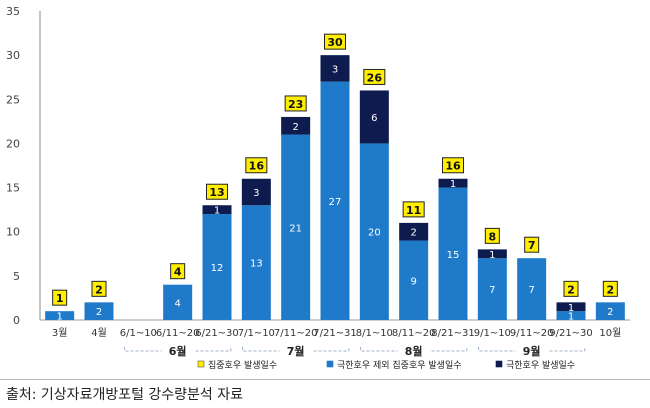  Describe the element at coordinates (13, 99) in the screenshot. I see `y-tick-label: 25` at that location.